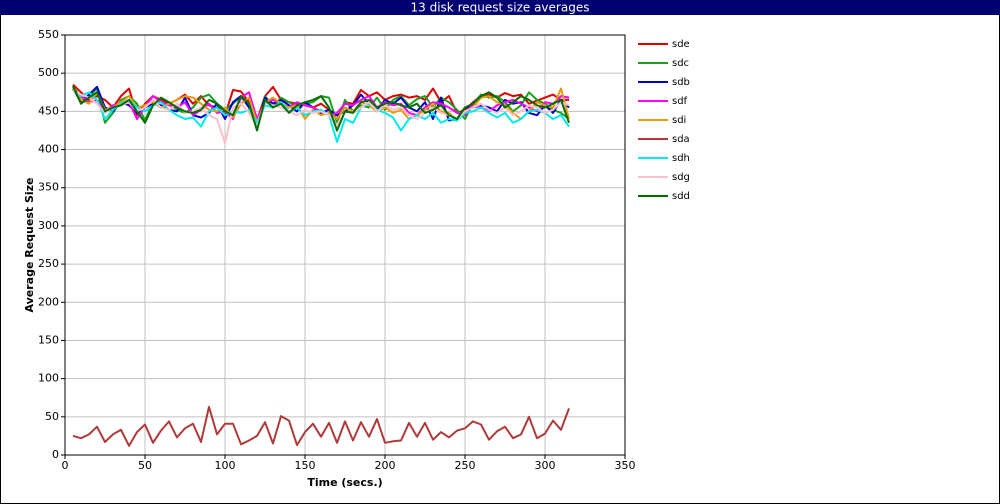 The height and width of the screenshot is (504, 1000). What do you see at coordinates (48, 34) in the screenshot?
I see `y-tick-label: 550` at bounding box center [48, 34].